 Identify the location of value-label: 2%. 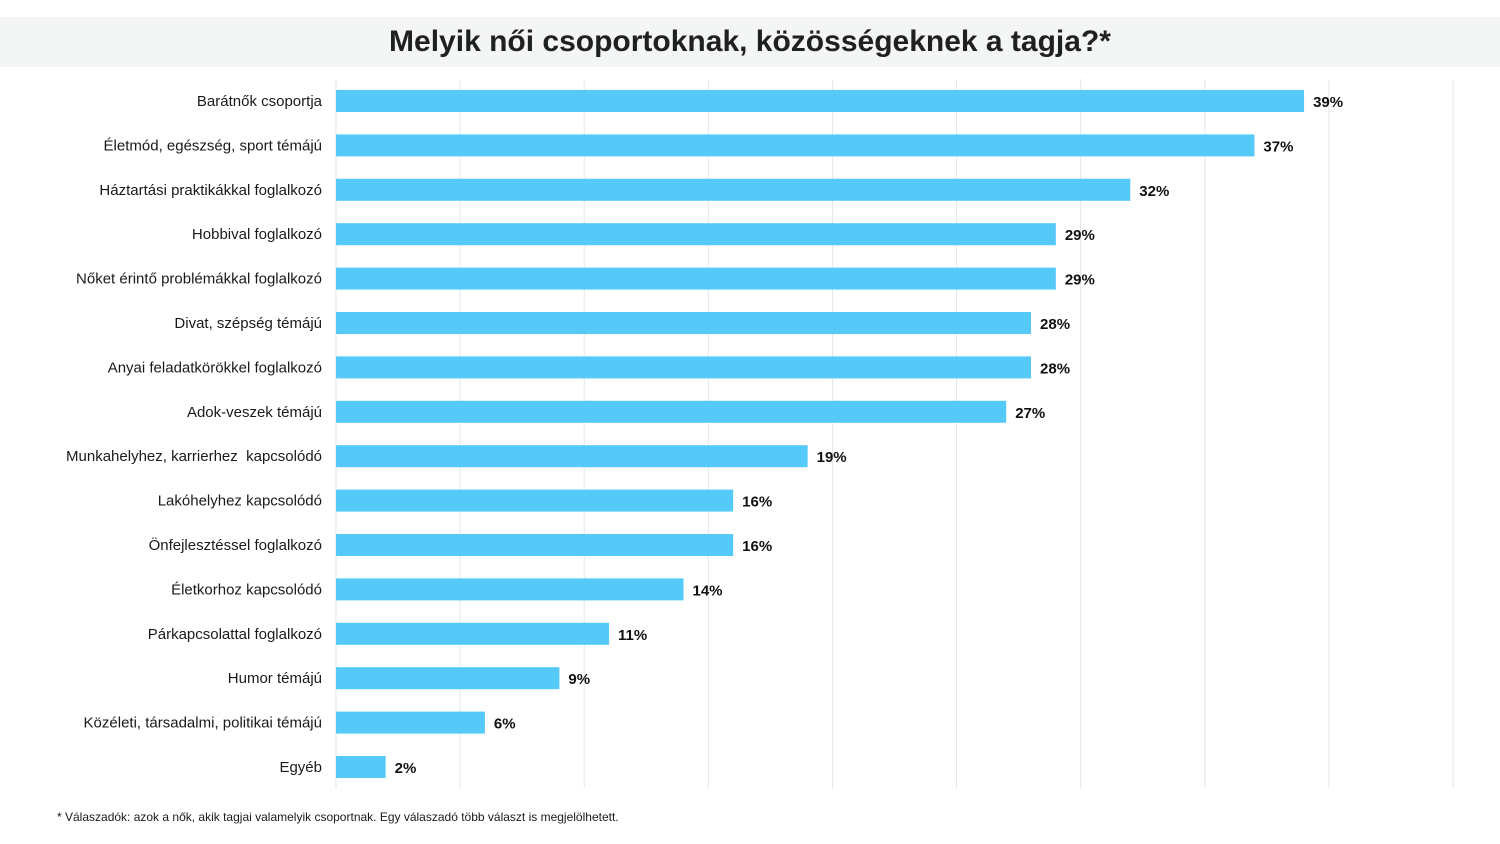
(406, 768).